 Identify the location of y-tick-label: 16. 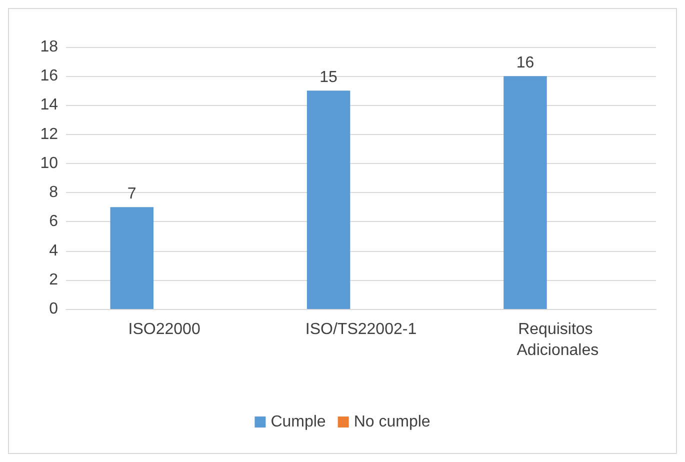
(49, 76).